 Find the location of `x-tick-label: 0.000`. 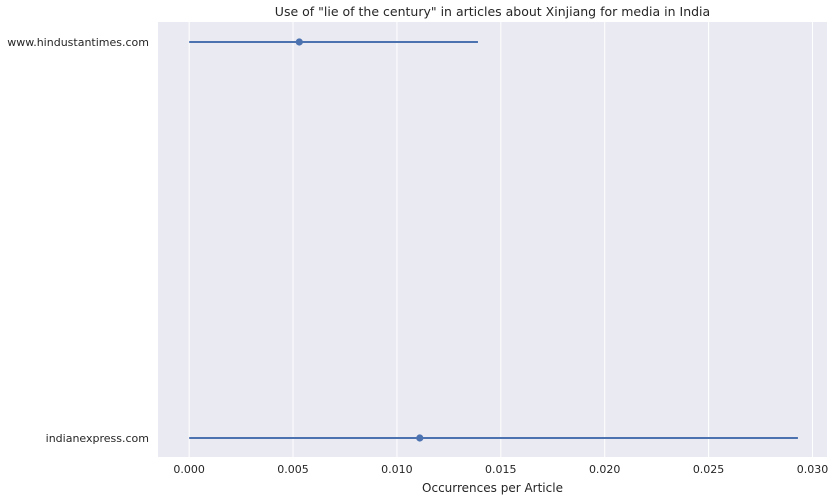

x-tick-label: 0.000 is located at coordinates (189, 469).